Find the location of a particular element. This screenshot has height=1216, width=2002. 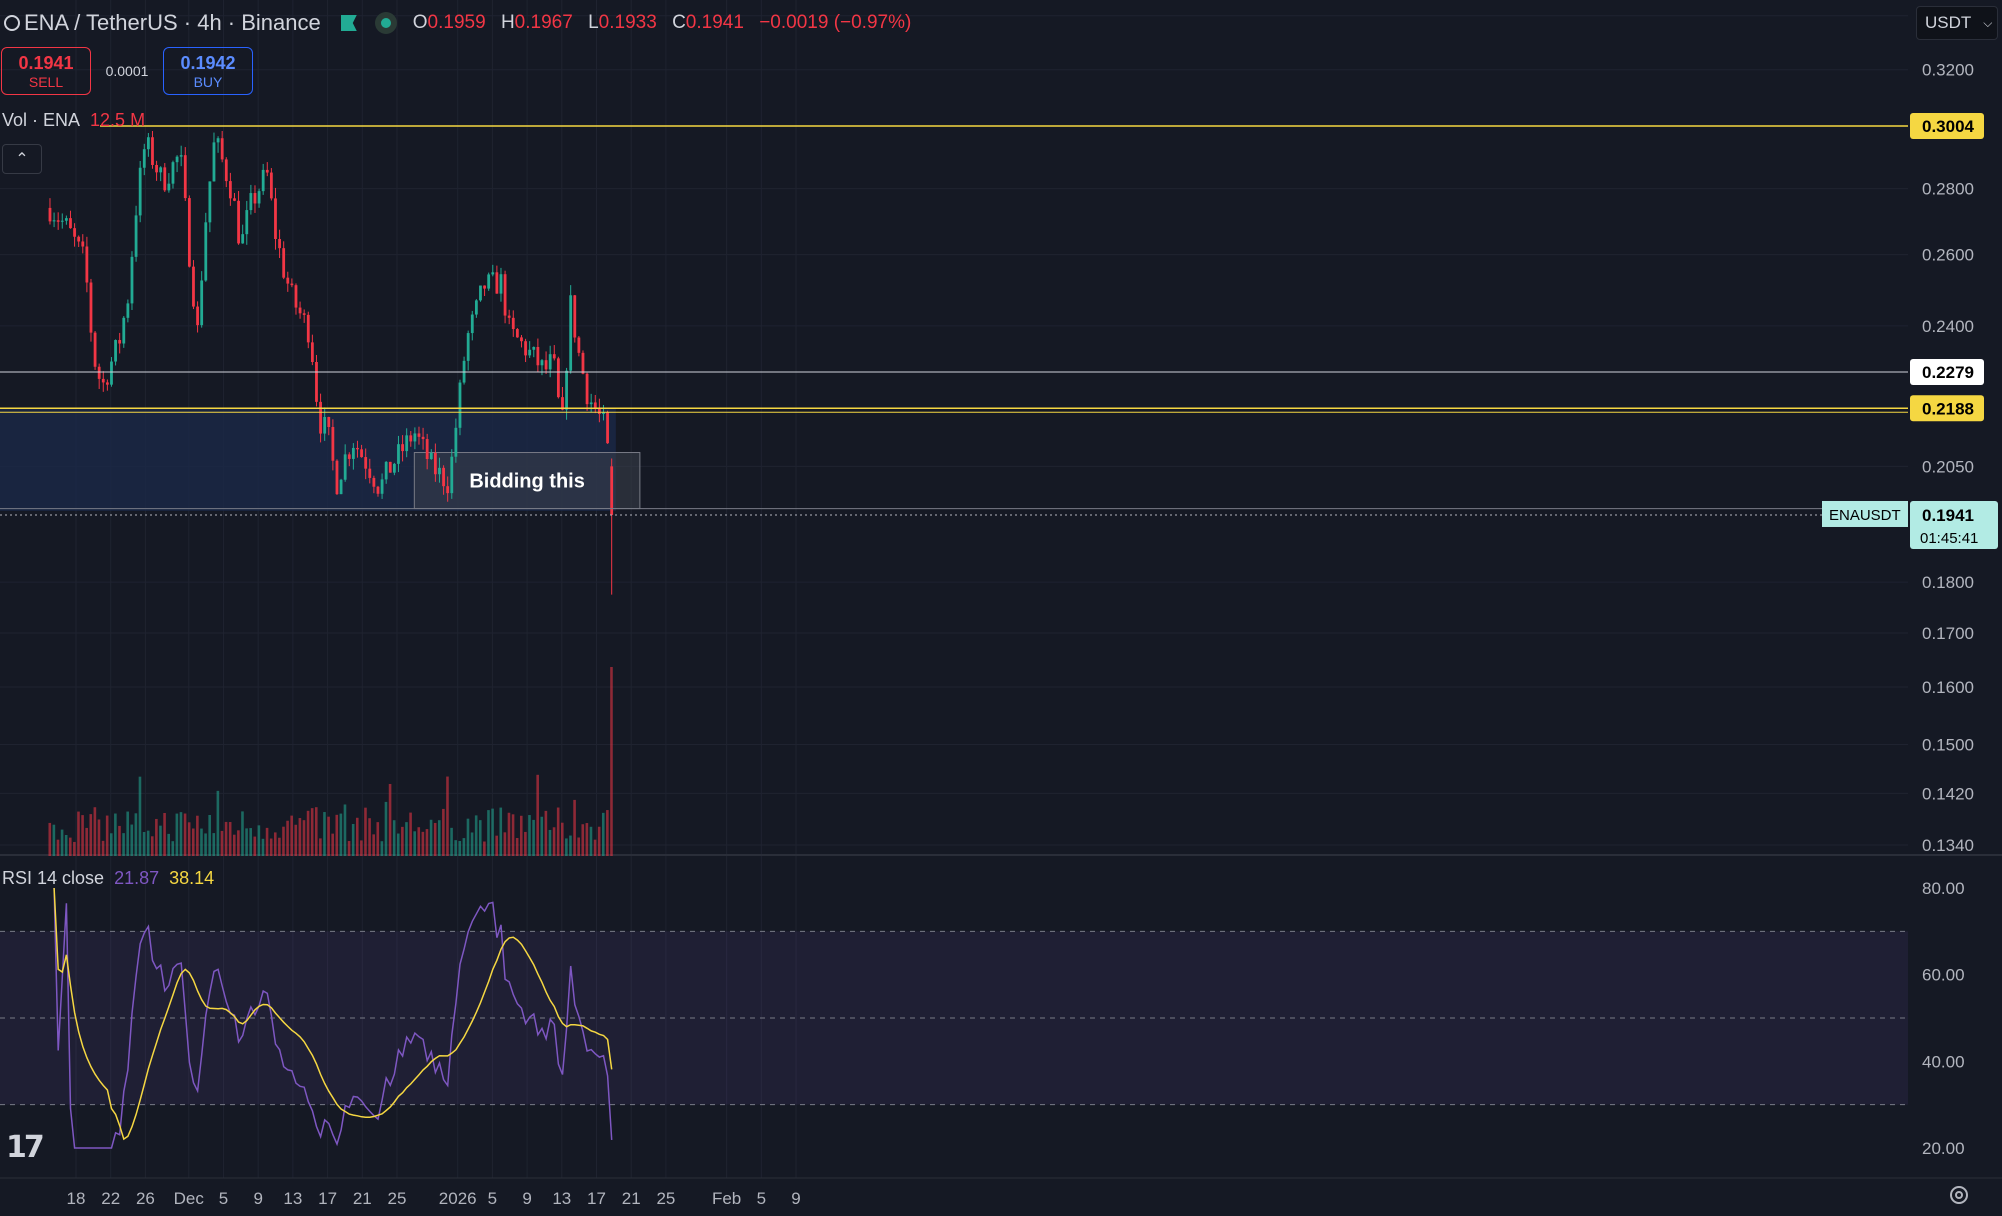

sell-button: 0.1941 SELL is located at coordinates (46, 71).